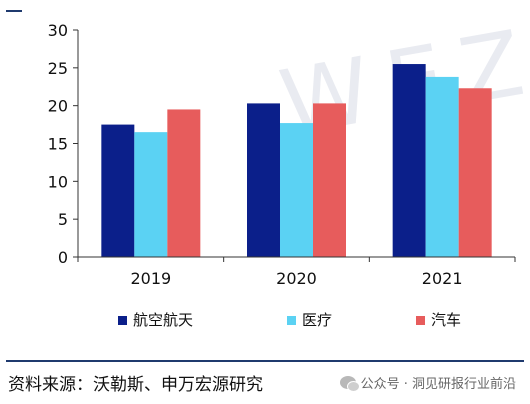 This screenshot has height=404, width=530. Describe the element at coordinates (58, 30) in the screenshot. I see `y-tick-label: 30` at that location.